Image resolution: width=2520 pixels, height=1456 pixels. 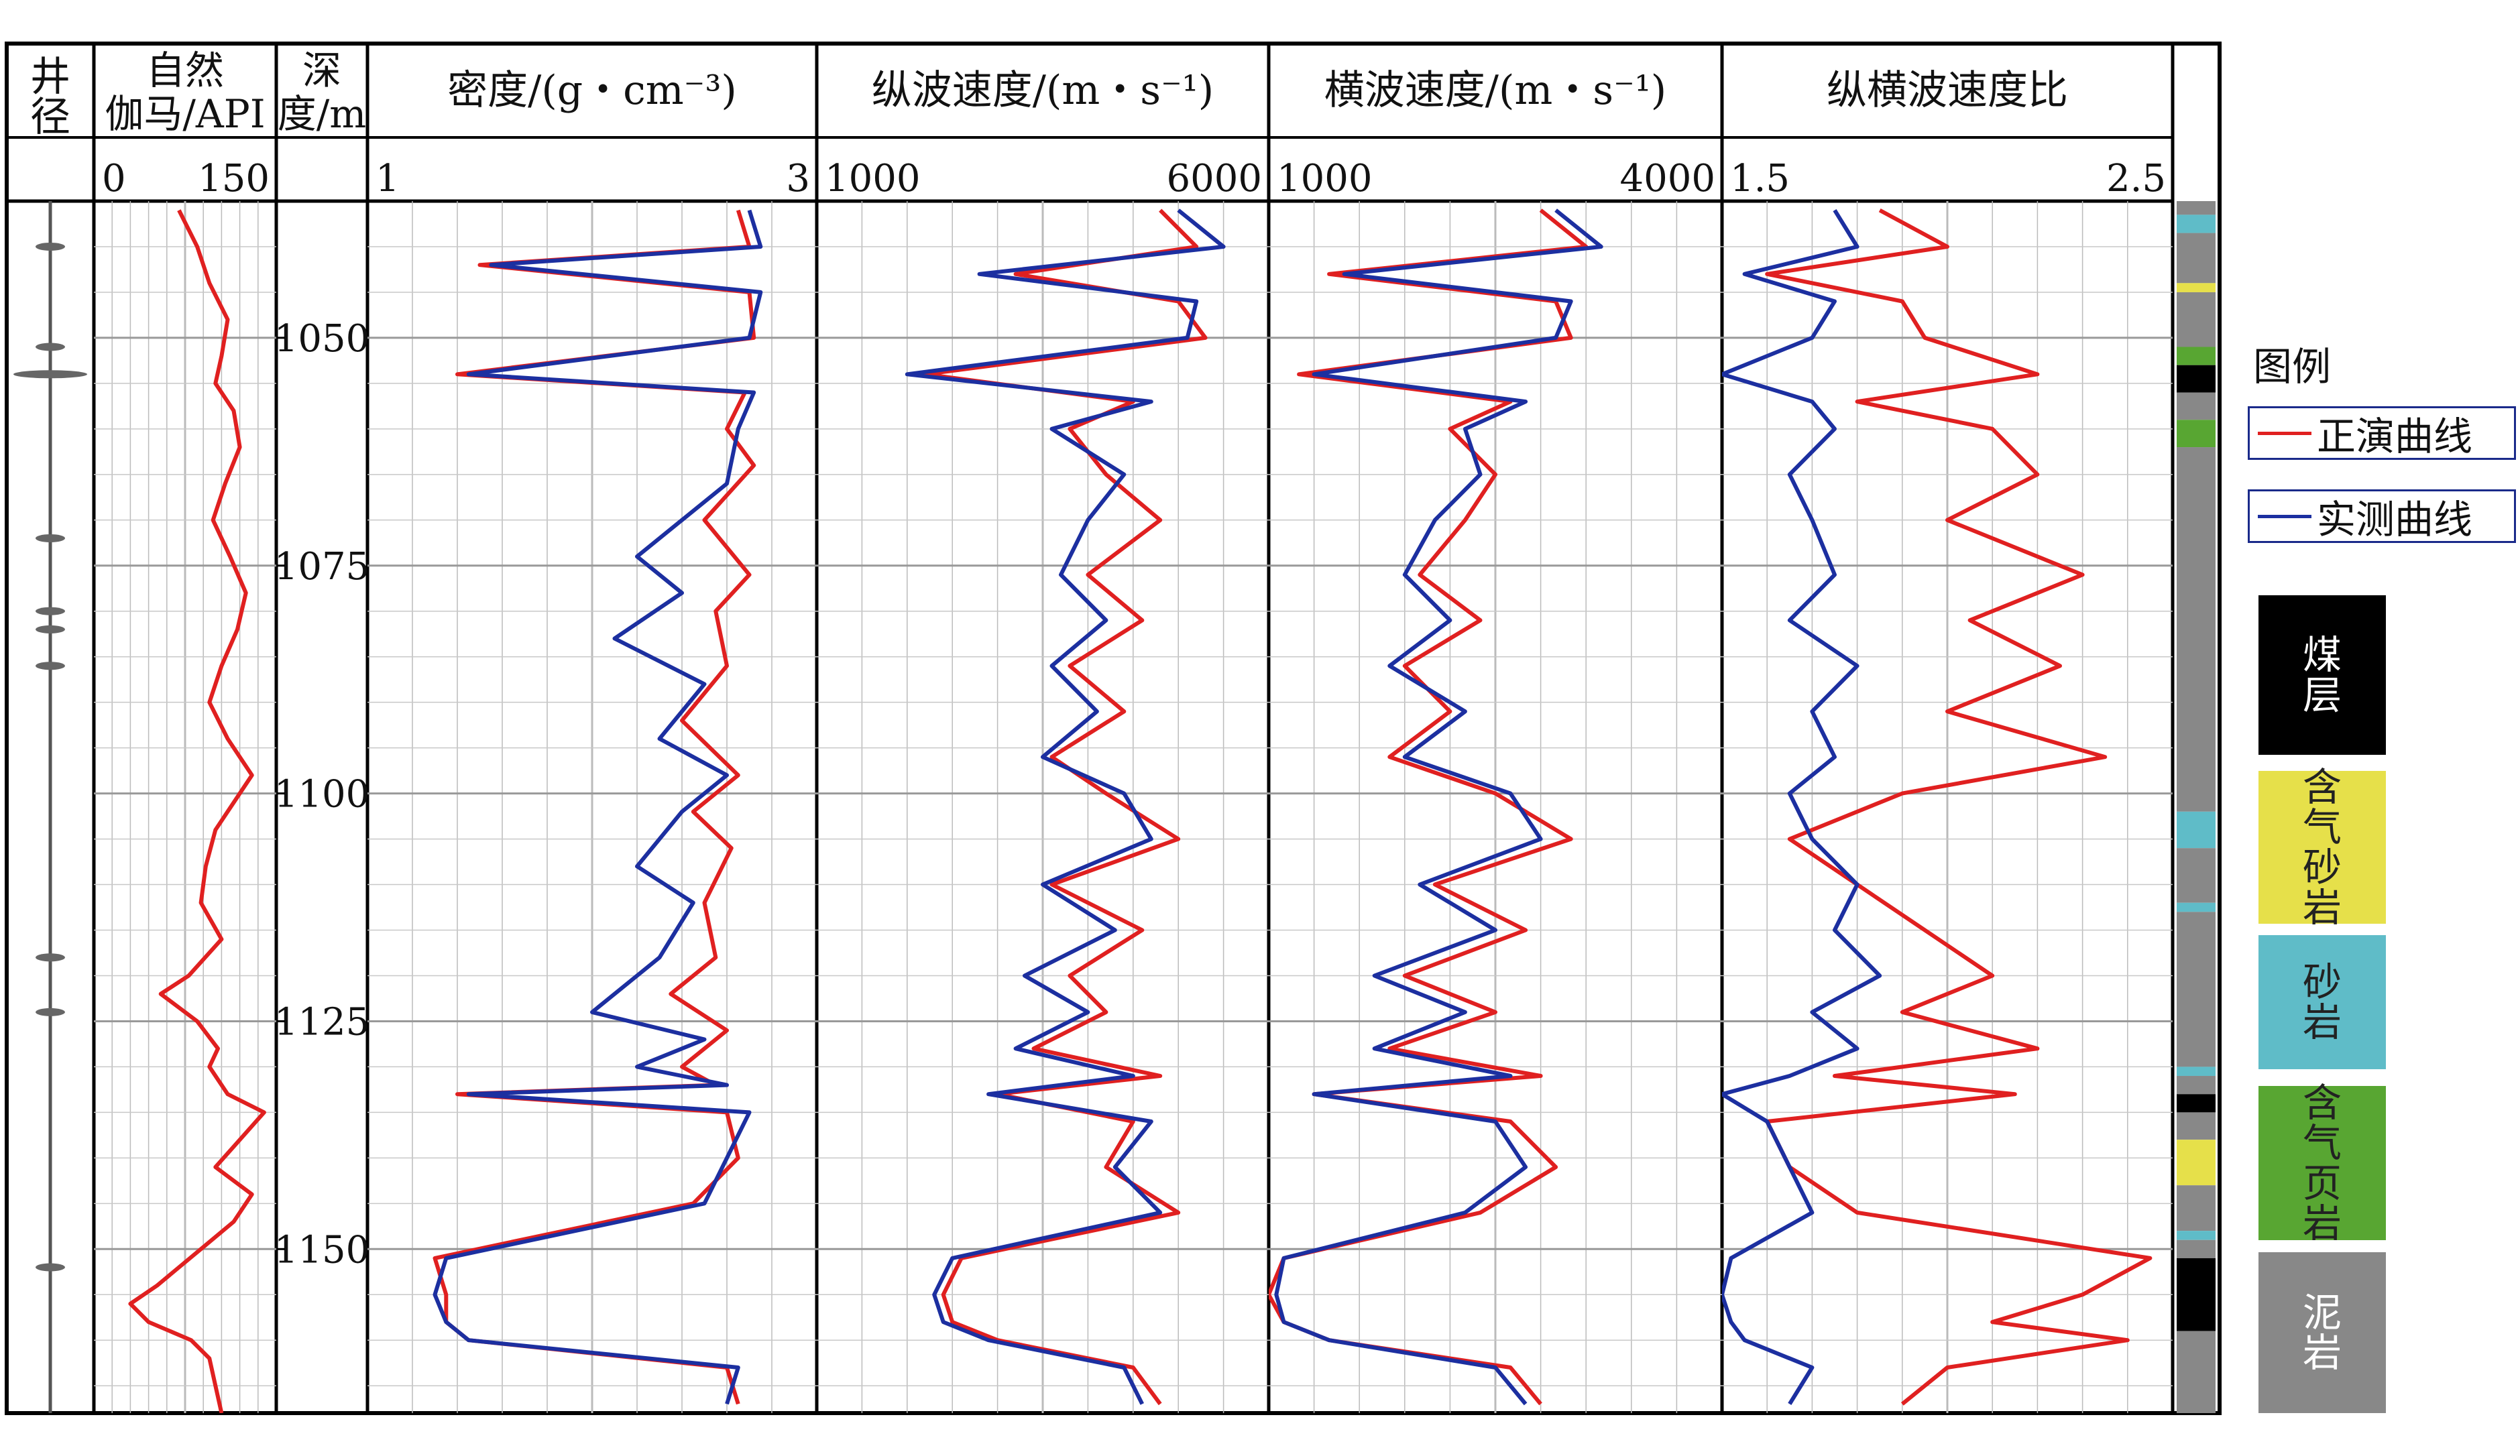 I want to click on lithology-legend-item: 煤层, so click(x=2322, y=675).